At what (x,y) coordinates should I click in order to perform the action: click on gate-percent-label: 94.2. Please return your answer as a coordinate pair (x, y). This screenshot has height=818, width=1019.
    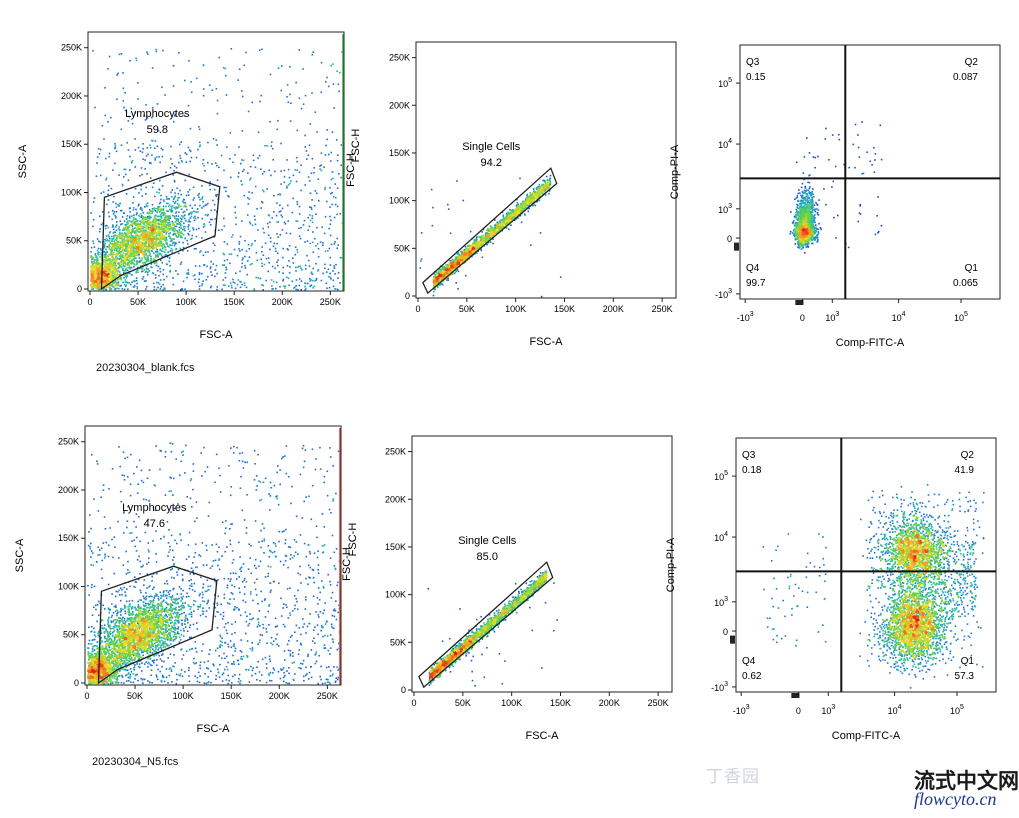
    Looking at the image, I should click on (491, 163).